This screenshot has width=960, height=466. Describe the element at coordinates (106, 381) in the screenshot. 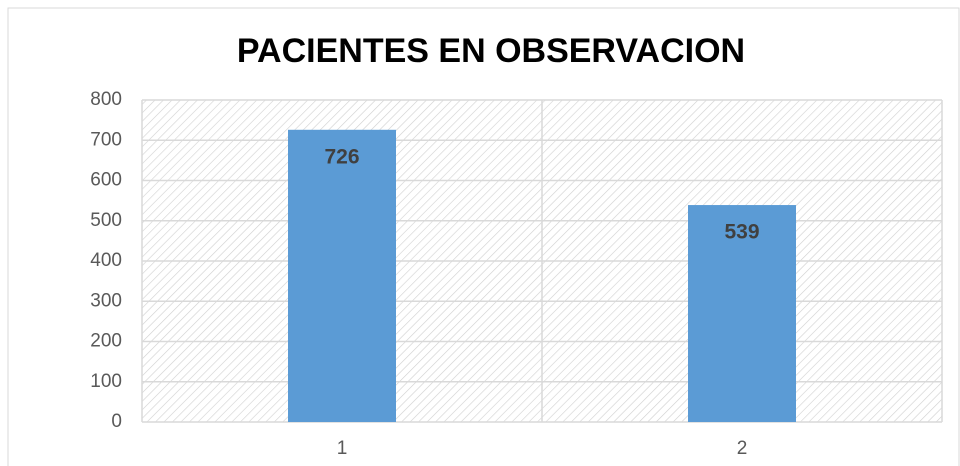

I see `y-tick-label: 100` at that location.